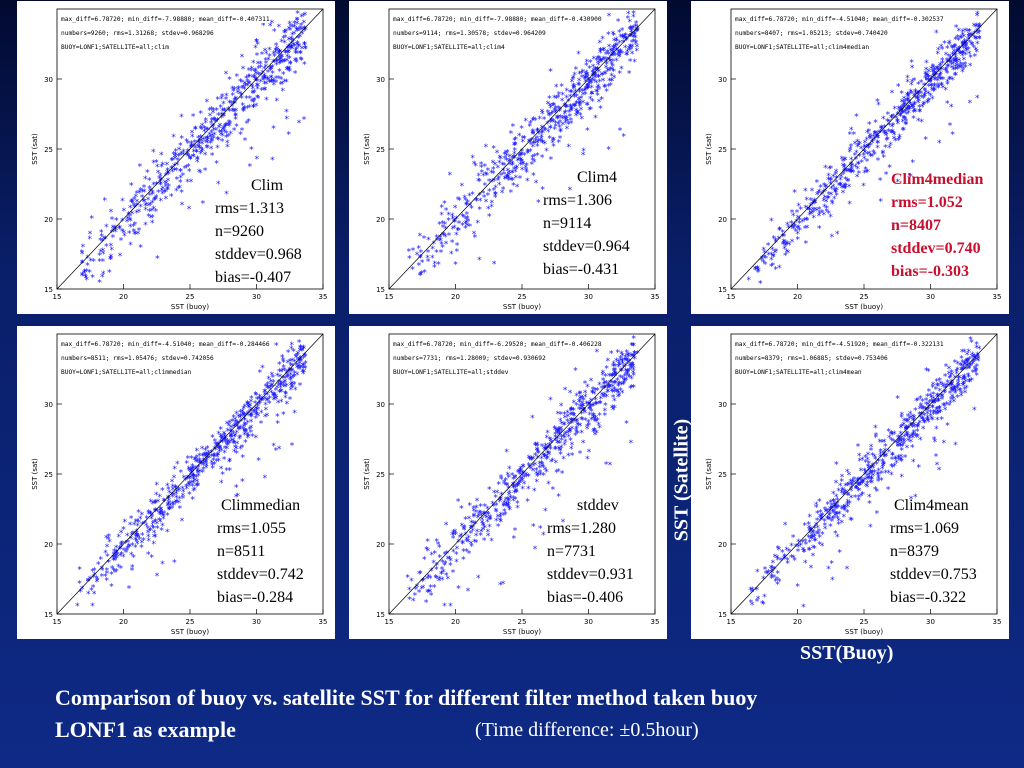 The width and height of the screenshot is (1024, 768). Describe the element at coordinates (864, 632) in the screenshot. I see `x-axis-title: SST (buoy)` at that location.